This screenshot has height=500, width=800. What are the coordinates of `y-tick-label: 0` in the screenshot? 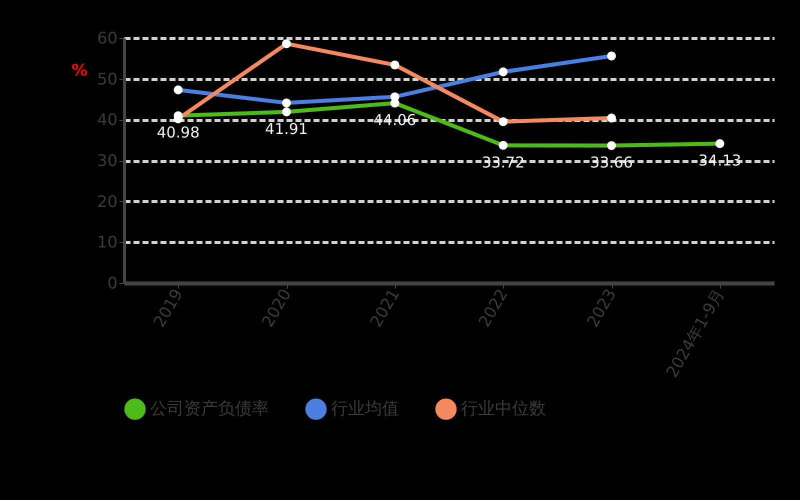 It's located at (112, 283).